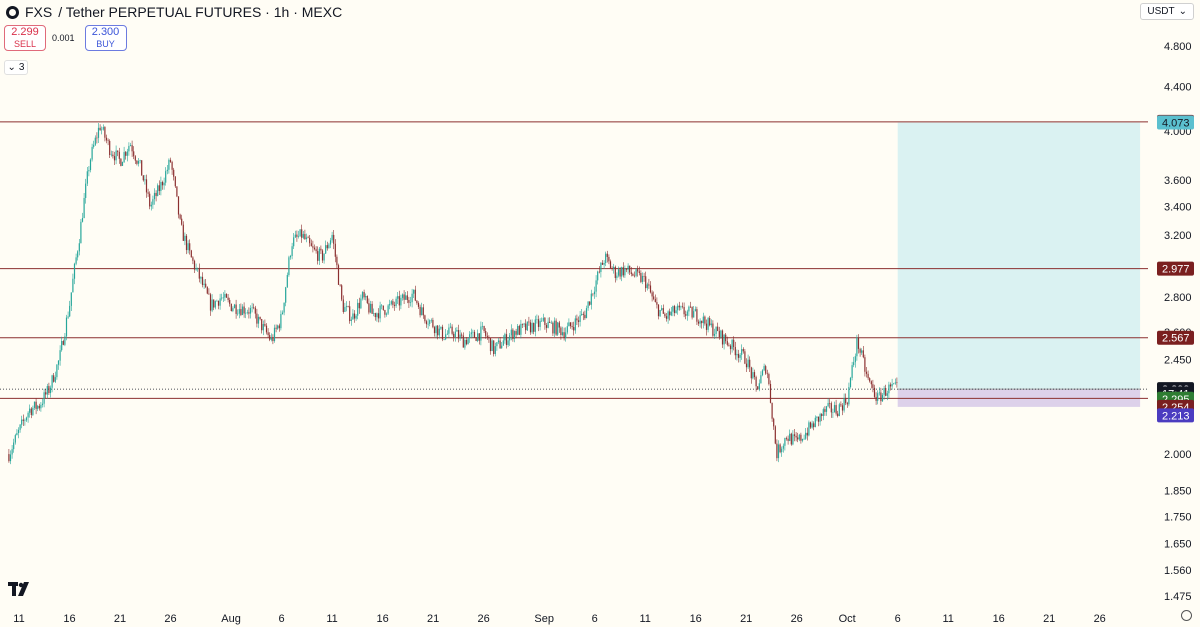 This screenshot has width=1200, height=627. Describe the element at coordinates (16, 67) in the screenshot. I see `indicators-toggle: ⌄ 3` at that location.